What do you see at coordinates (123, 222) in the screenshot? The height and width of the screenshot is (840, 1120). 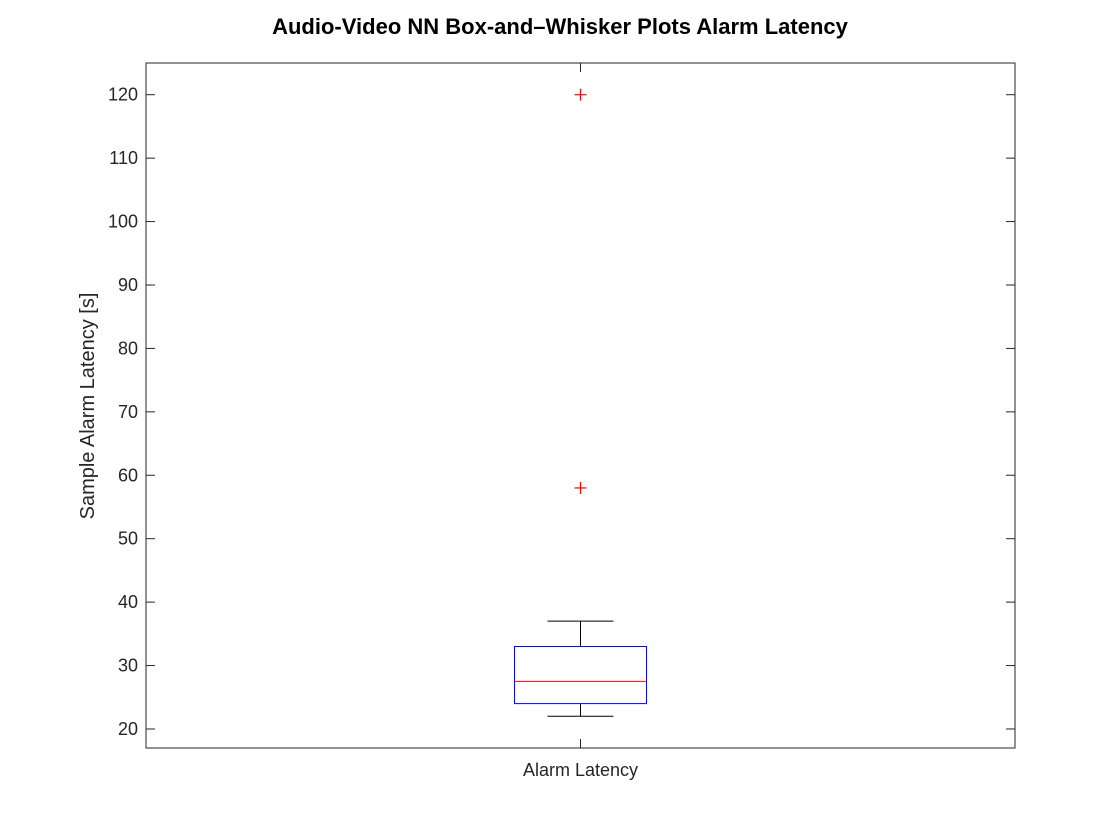 I see `y-tick-label: 100` at bounding box center [123, 222].